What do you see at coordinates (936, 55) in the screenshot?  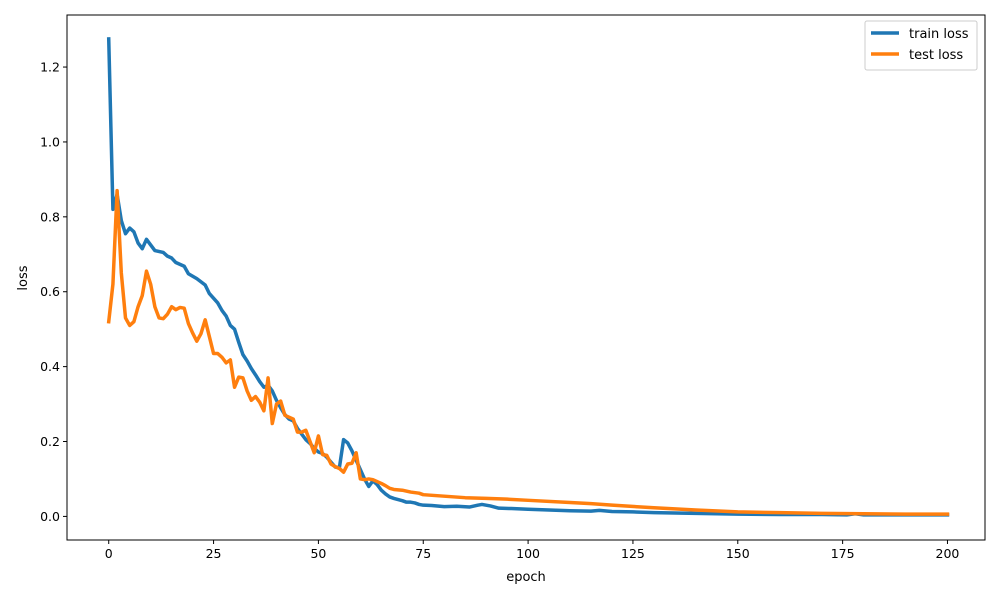 I see `legend-label-test-loss: test loss` at bounding box center [936, 55].